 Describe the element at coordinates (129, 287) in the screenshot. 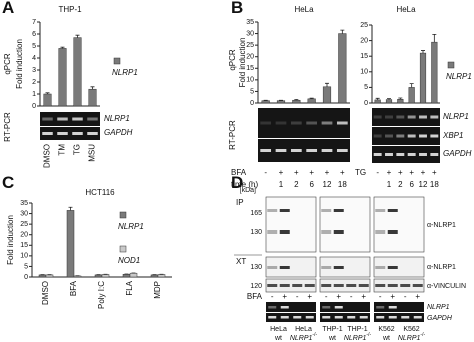

I see `x-tick-label: FLA` at that location.